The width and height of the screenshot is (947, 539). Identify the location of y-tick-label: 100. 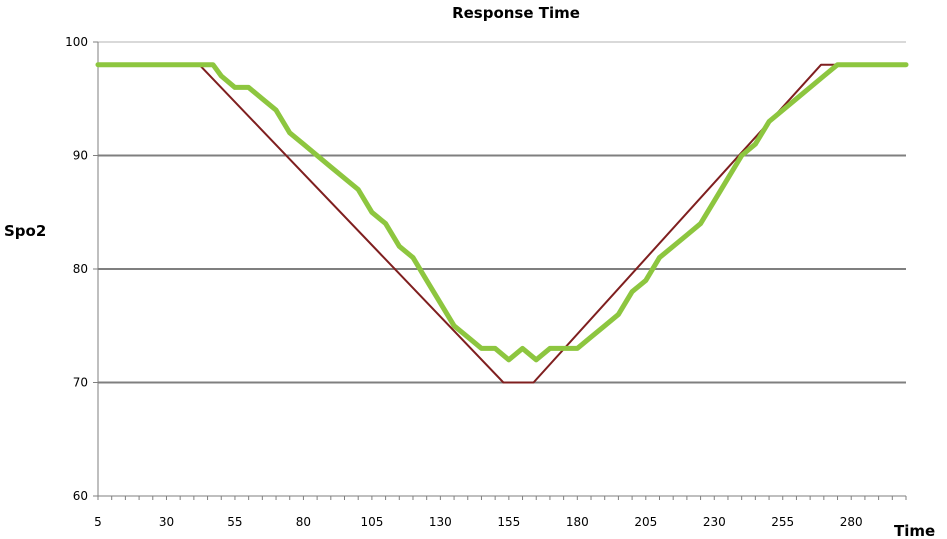
(76, 42).